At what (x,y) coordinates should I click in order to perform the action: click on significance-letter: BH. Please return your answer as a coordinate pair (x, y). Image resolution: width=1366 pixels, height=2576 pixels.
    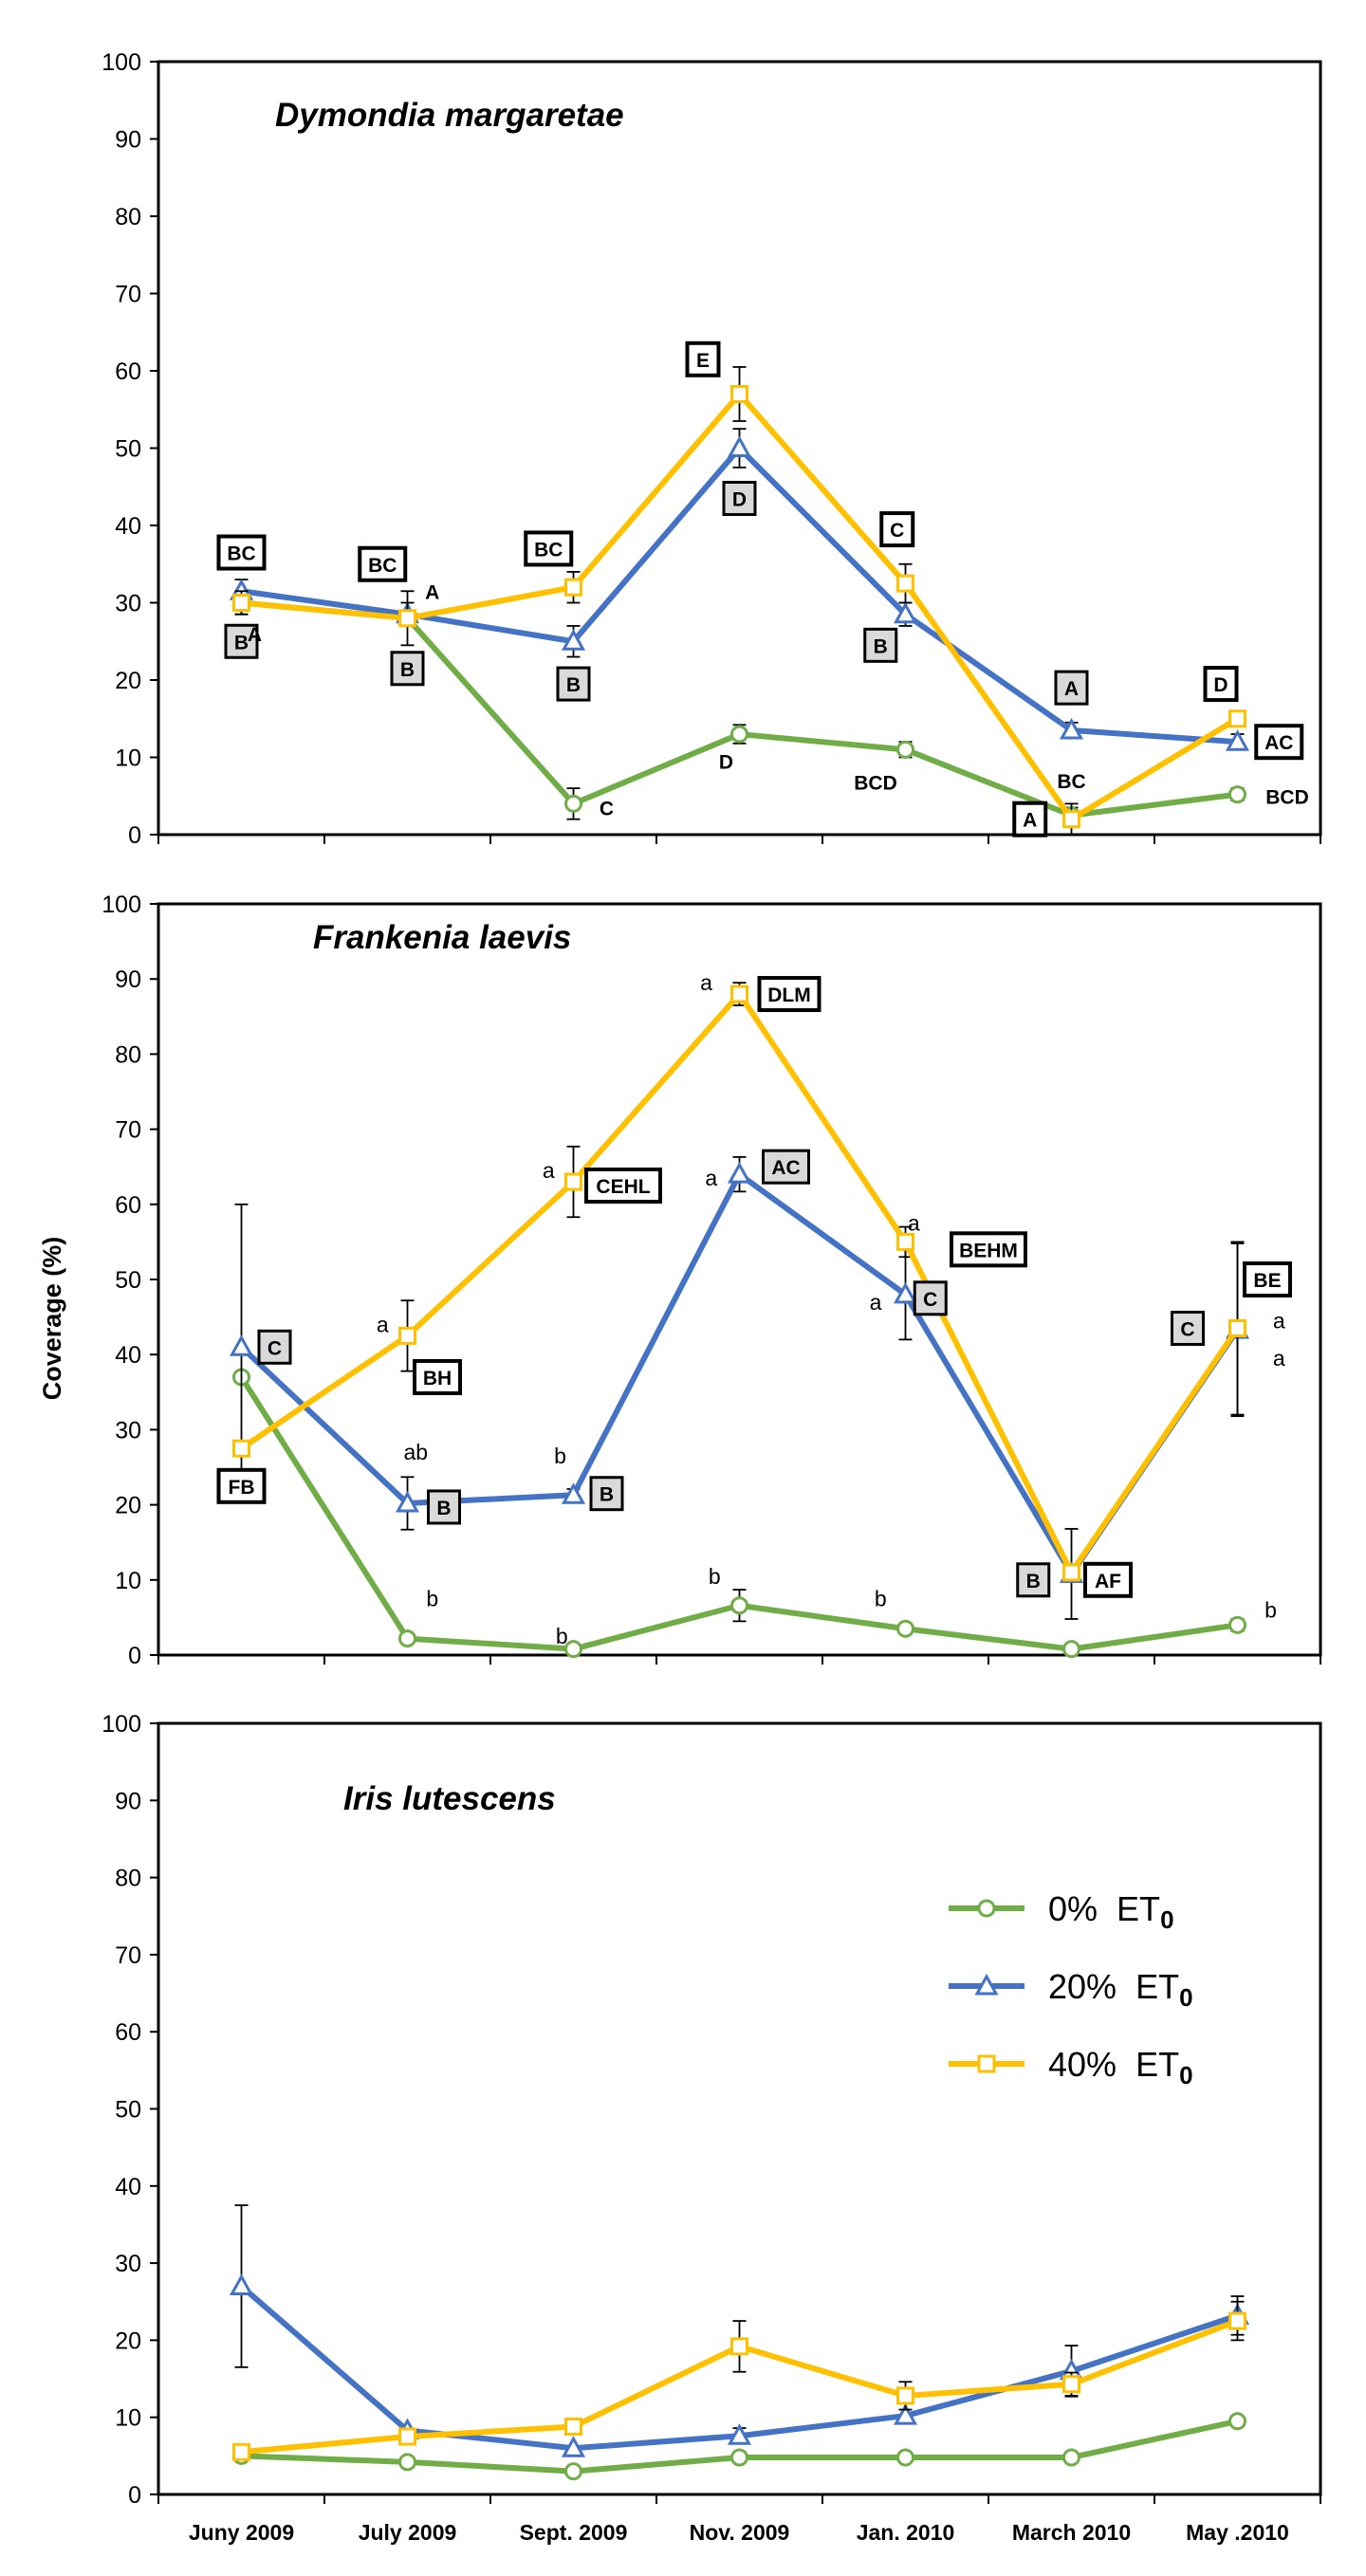
    Looking at the image, I should click on (437, 1378).